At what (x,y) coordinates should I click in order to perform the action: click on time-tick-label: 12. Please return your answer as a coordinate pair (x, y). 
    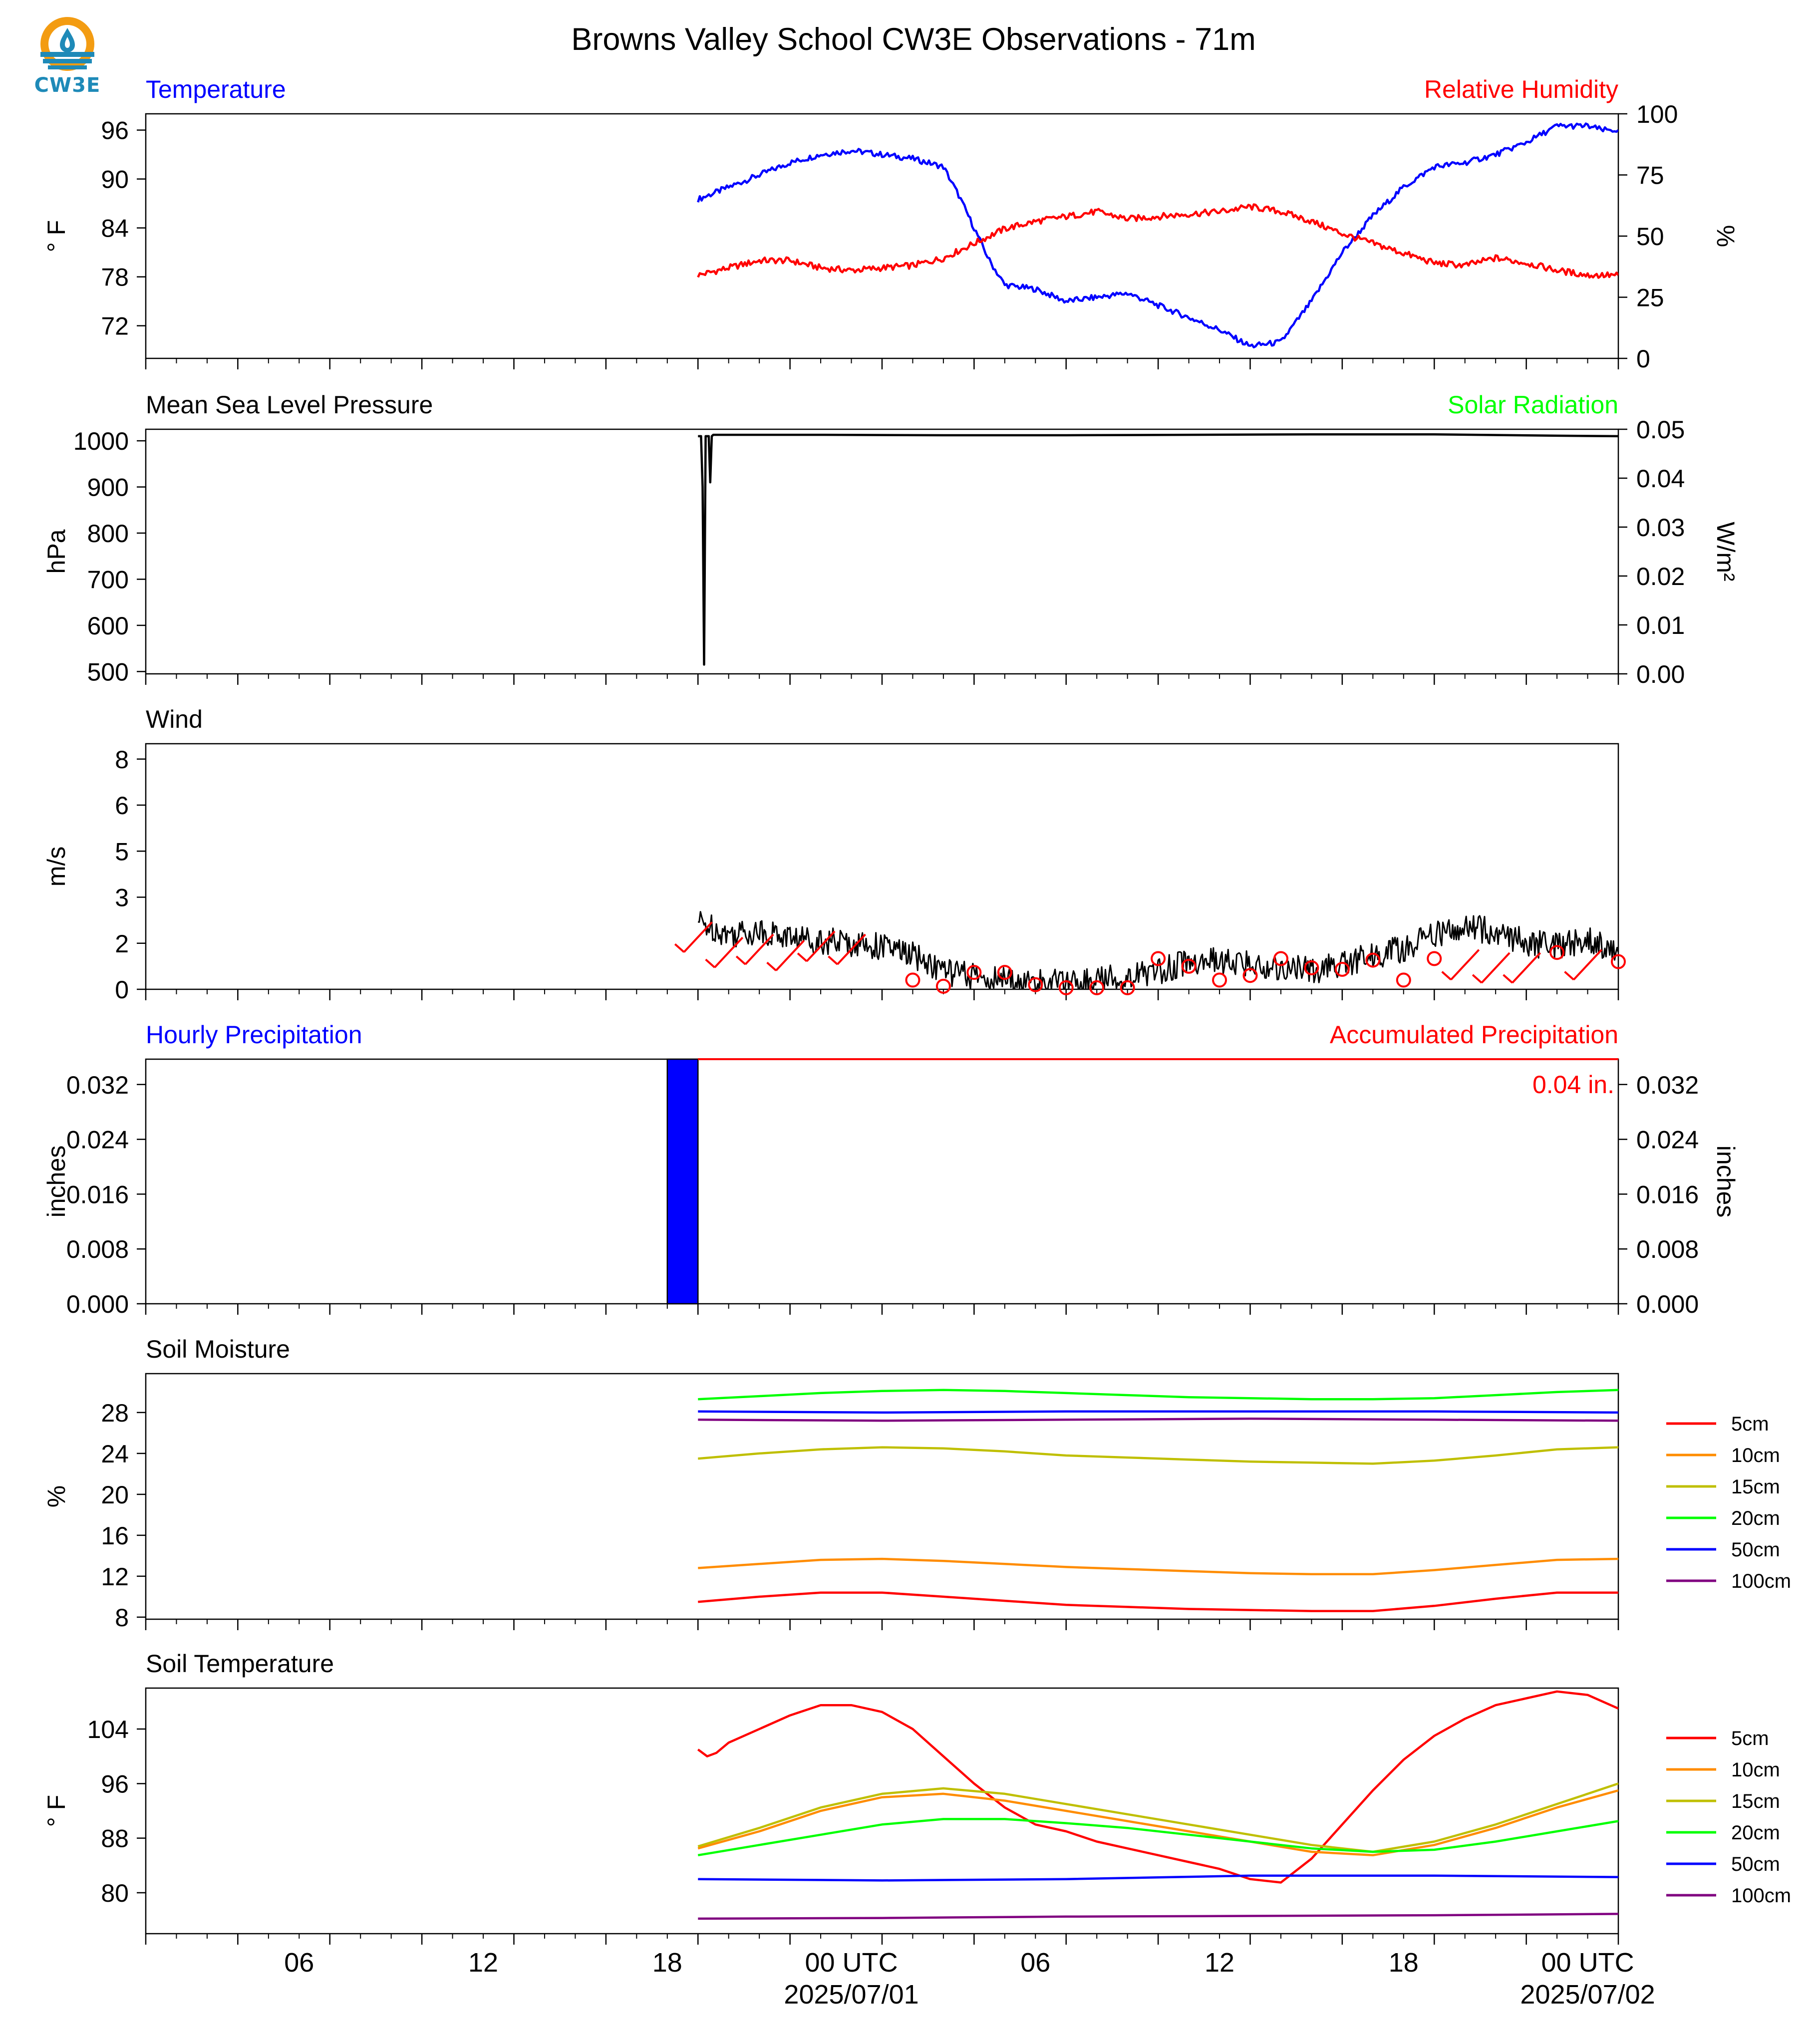
    Looking at the image, I should click on (1219, 1963).